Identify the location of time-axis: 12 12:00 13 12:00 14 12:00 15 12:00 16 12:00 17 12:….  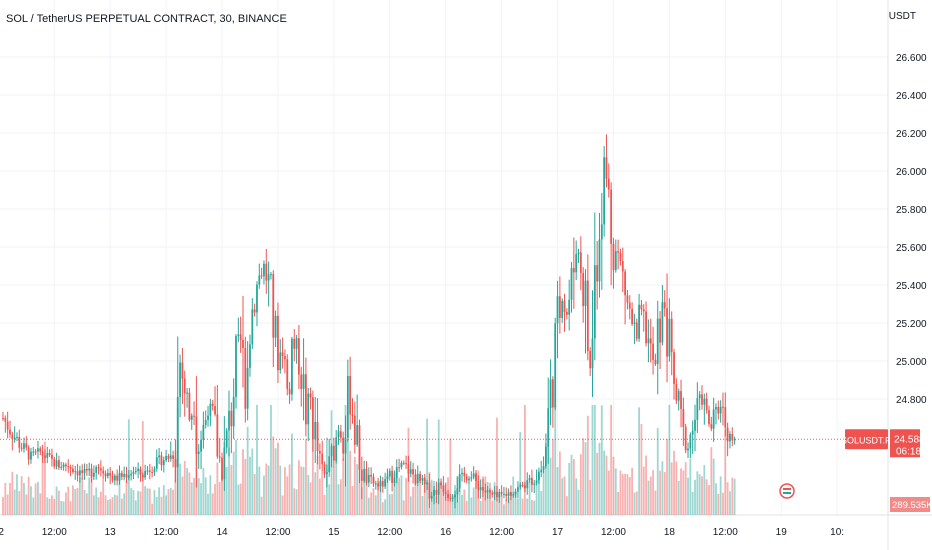
(422, 532).